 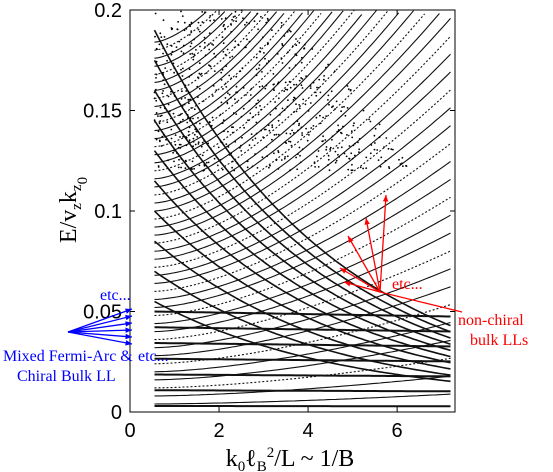 What do you see at coordinates (373, 255) in the screenshot?
I see `red-arrow` at bounding box center [373, 255].